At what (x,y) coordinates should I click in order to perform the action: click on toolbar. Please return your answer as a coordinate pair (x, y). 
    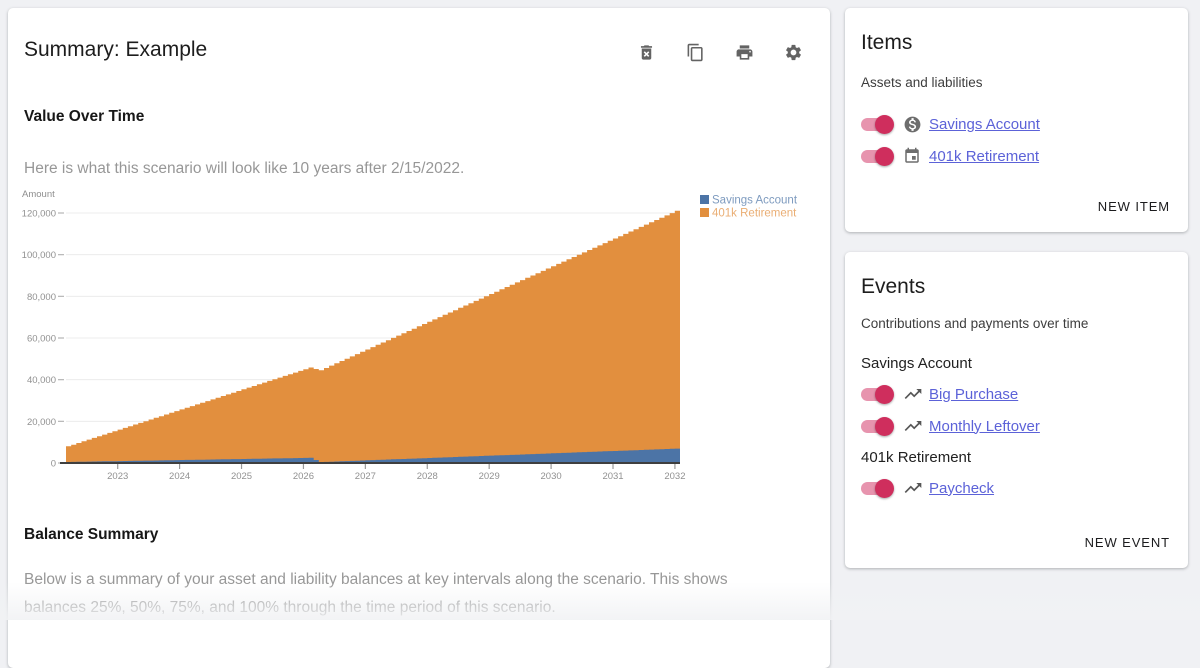
    Looking at the image, I should click on (719, 53).